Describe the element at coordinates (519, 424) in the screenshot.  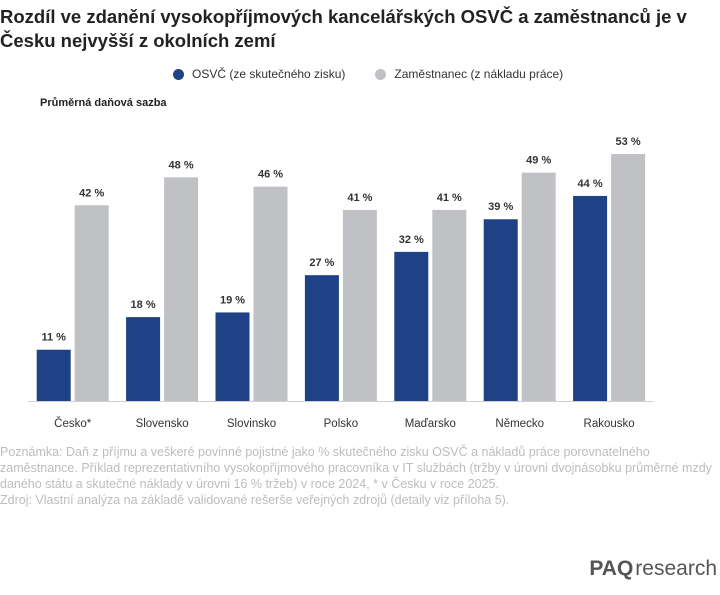
I see `x-tick-label: Německo` at that location.